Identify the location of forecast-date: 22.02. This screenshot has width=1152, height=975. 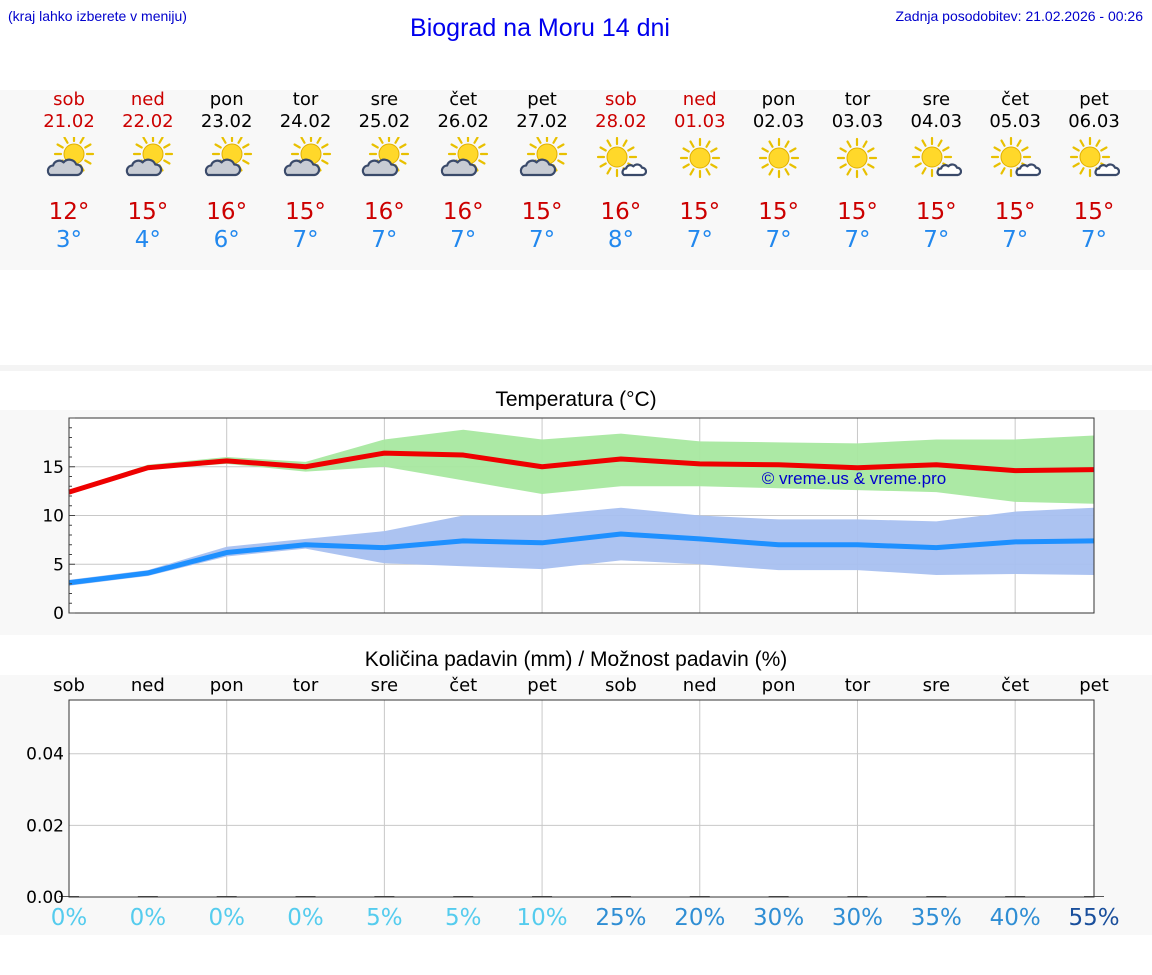
(148, 121).